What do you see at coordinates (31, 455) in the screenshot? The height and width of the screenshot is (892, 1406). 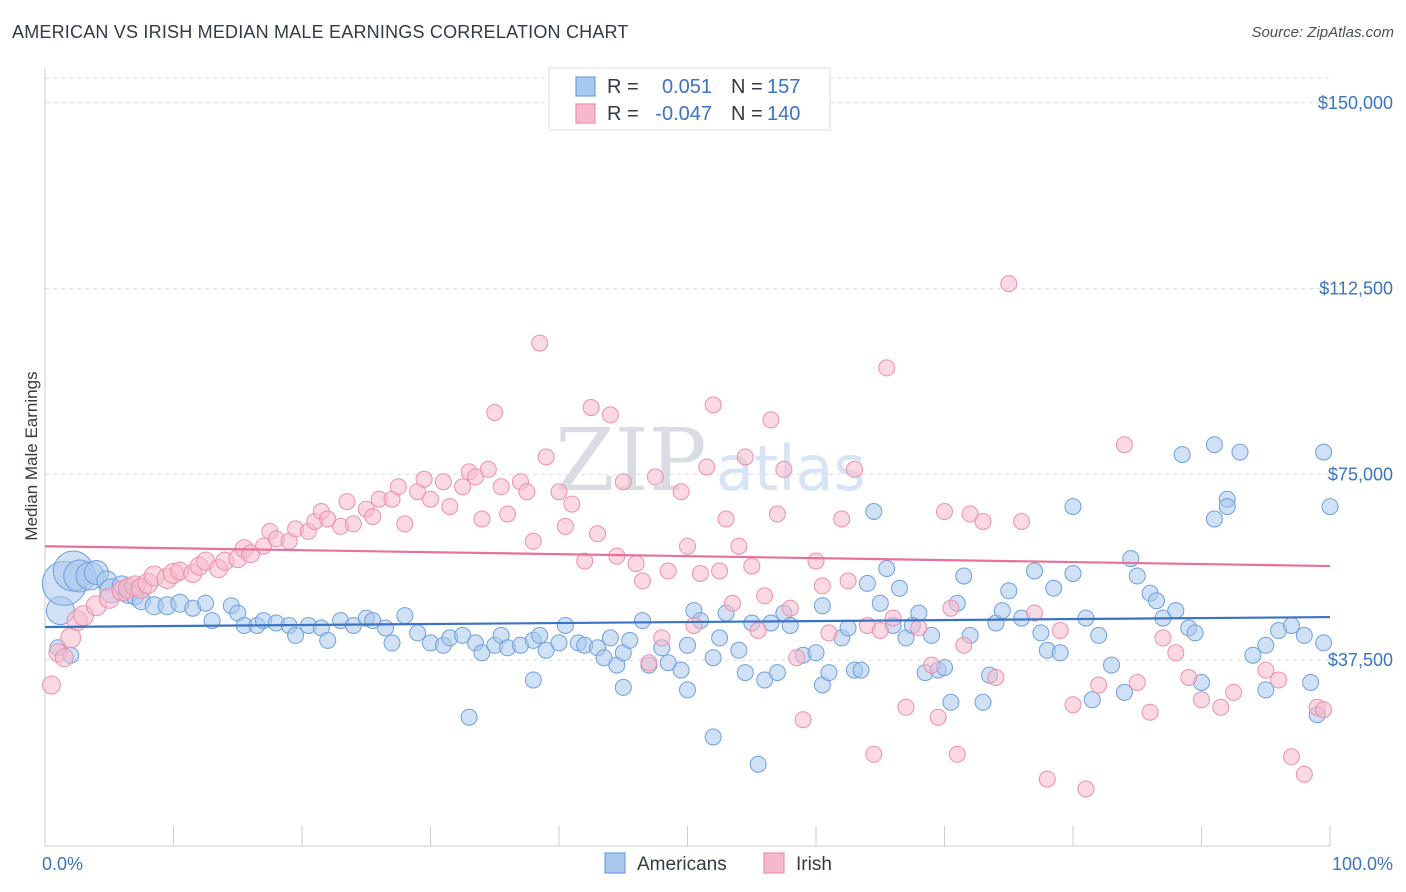 I see `y-axis-label: Median Male Earnings` at bounding box center [31, 455].